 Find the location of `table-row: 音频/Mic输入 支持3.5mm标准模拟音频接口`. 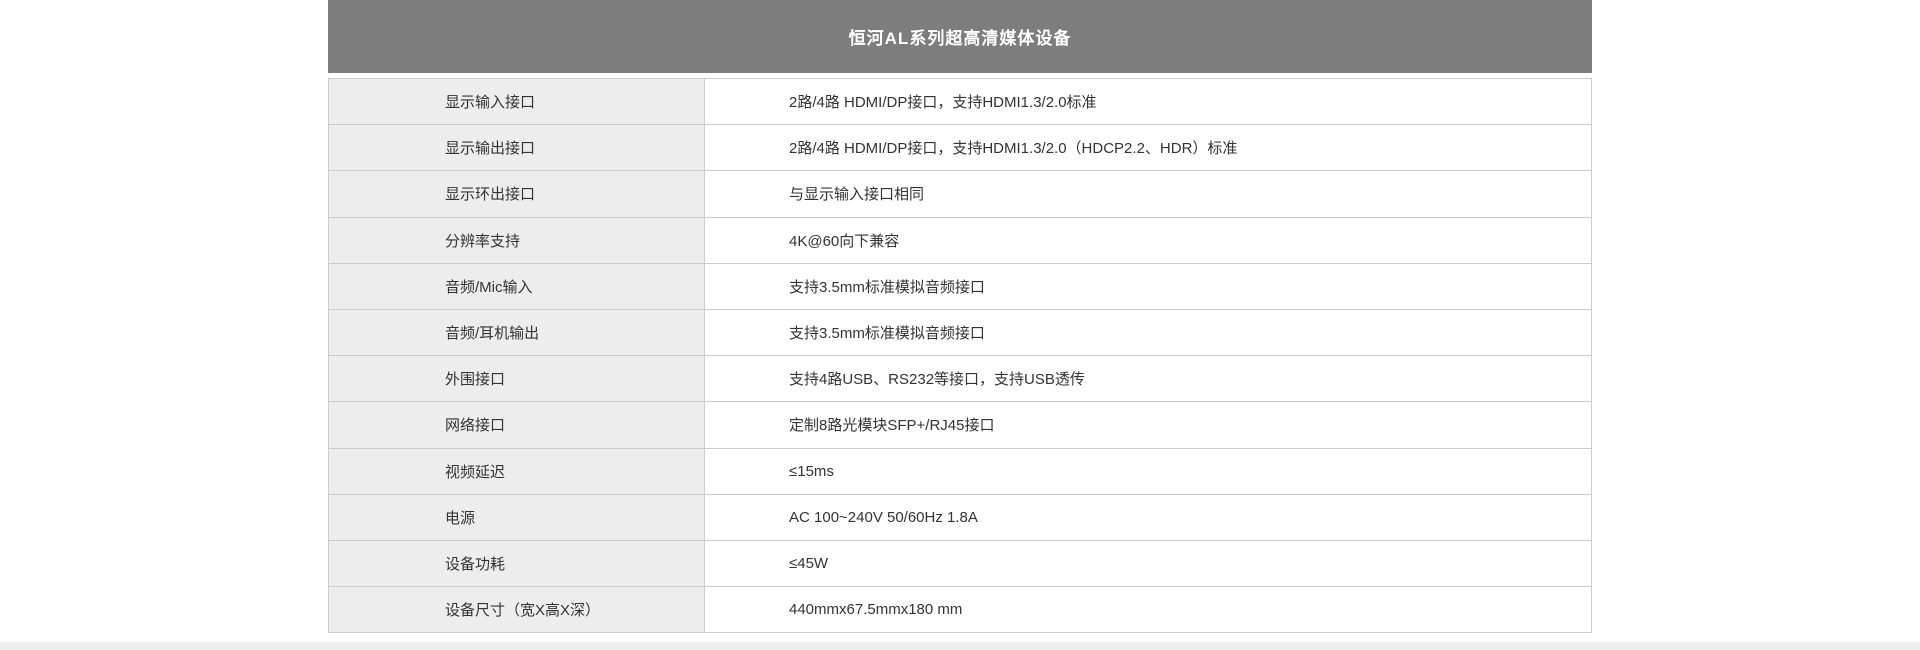

table-row: 音频/Mic输入 支持3.5mm标准模拟音频接口 is located at coordinates (960, 285).